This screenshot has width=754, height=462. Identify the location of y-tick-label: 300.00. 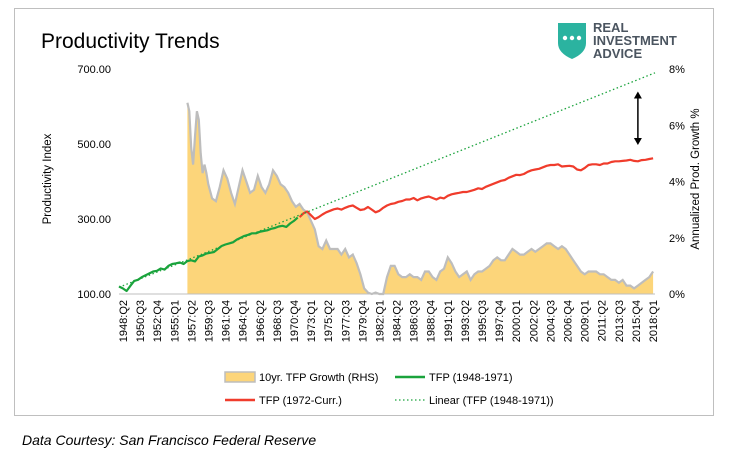
(94, 220).